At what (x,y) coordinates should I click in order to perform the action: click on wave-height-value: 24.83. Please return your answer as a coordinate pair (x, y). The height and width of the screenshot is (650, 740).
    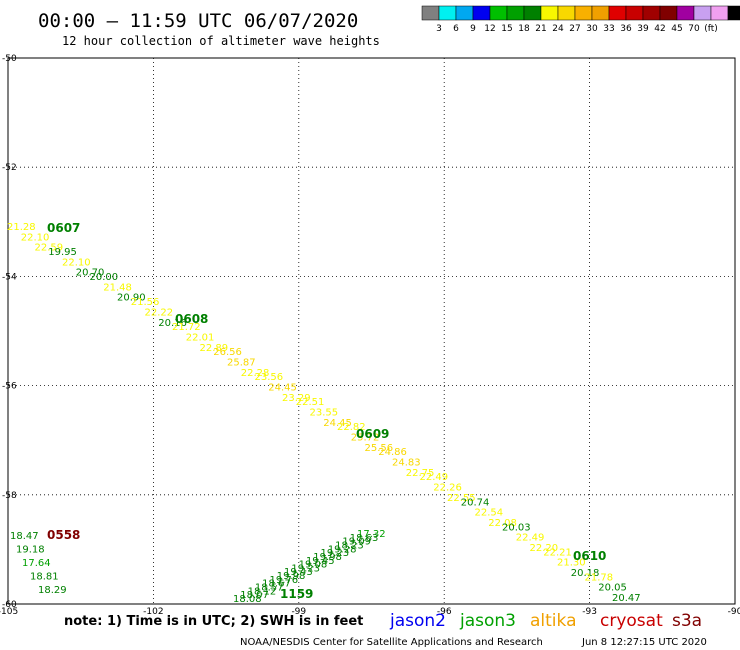
    Looking at the image, I should click on (406, 463).